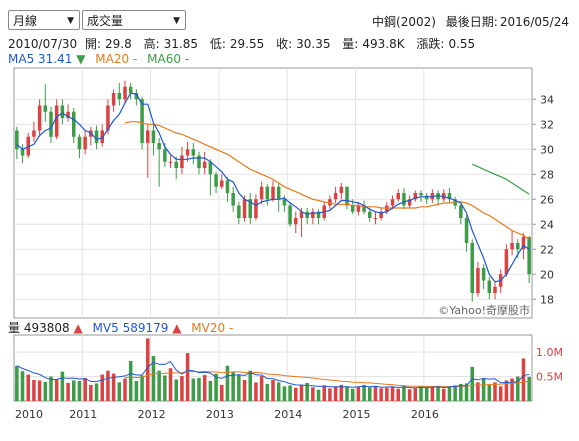 This screenshot has width=579, height=441. What do you see at coordinates (547, 124) in the screenshot?
I see `y-tick-label: 32` at bounding box center [547, 124].